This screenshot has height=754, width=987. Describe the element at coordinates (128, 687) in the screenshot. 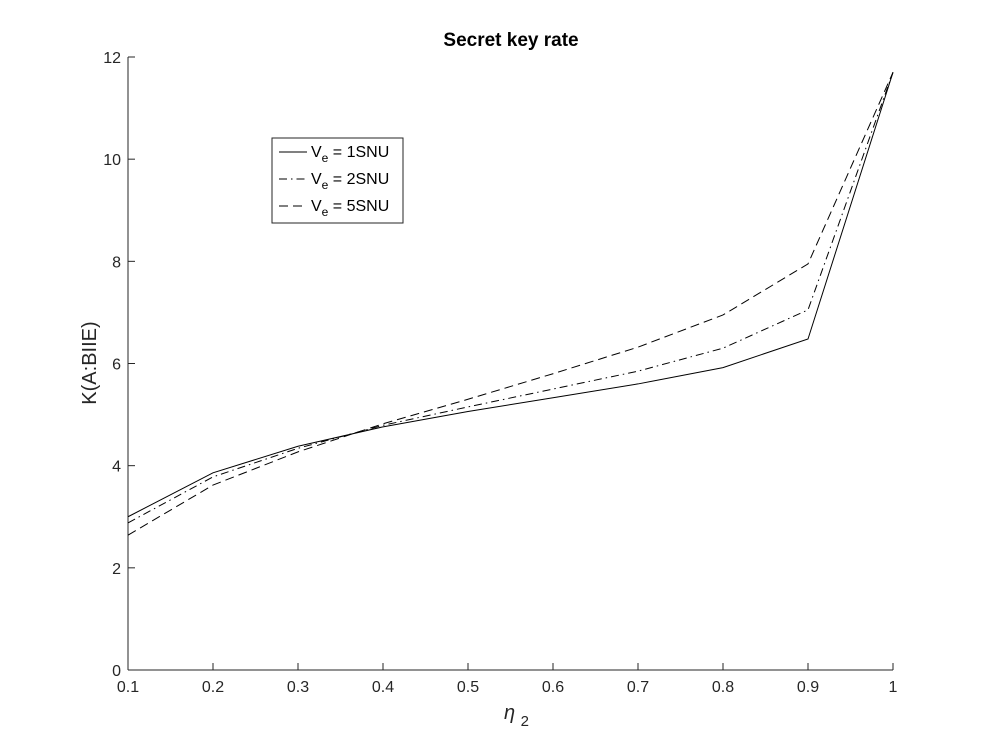

I see `x-tick-label: 0.1` at that location.